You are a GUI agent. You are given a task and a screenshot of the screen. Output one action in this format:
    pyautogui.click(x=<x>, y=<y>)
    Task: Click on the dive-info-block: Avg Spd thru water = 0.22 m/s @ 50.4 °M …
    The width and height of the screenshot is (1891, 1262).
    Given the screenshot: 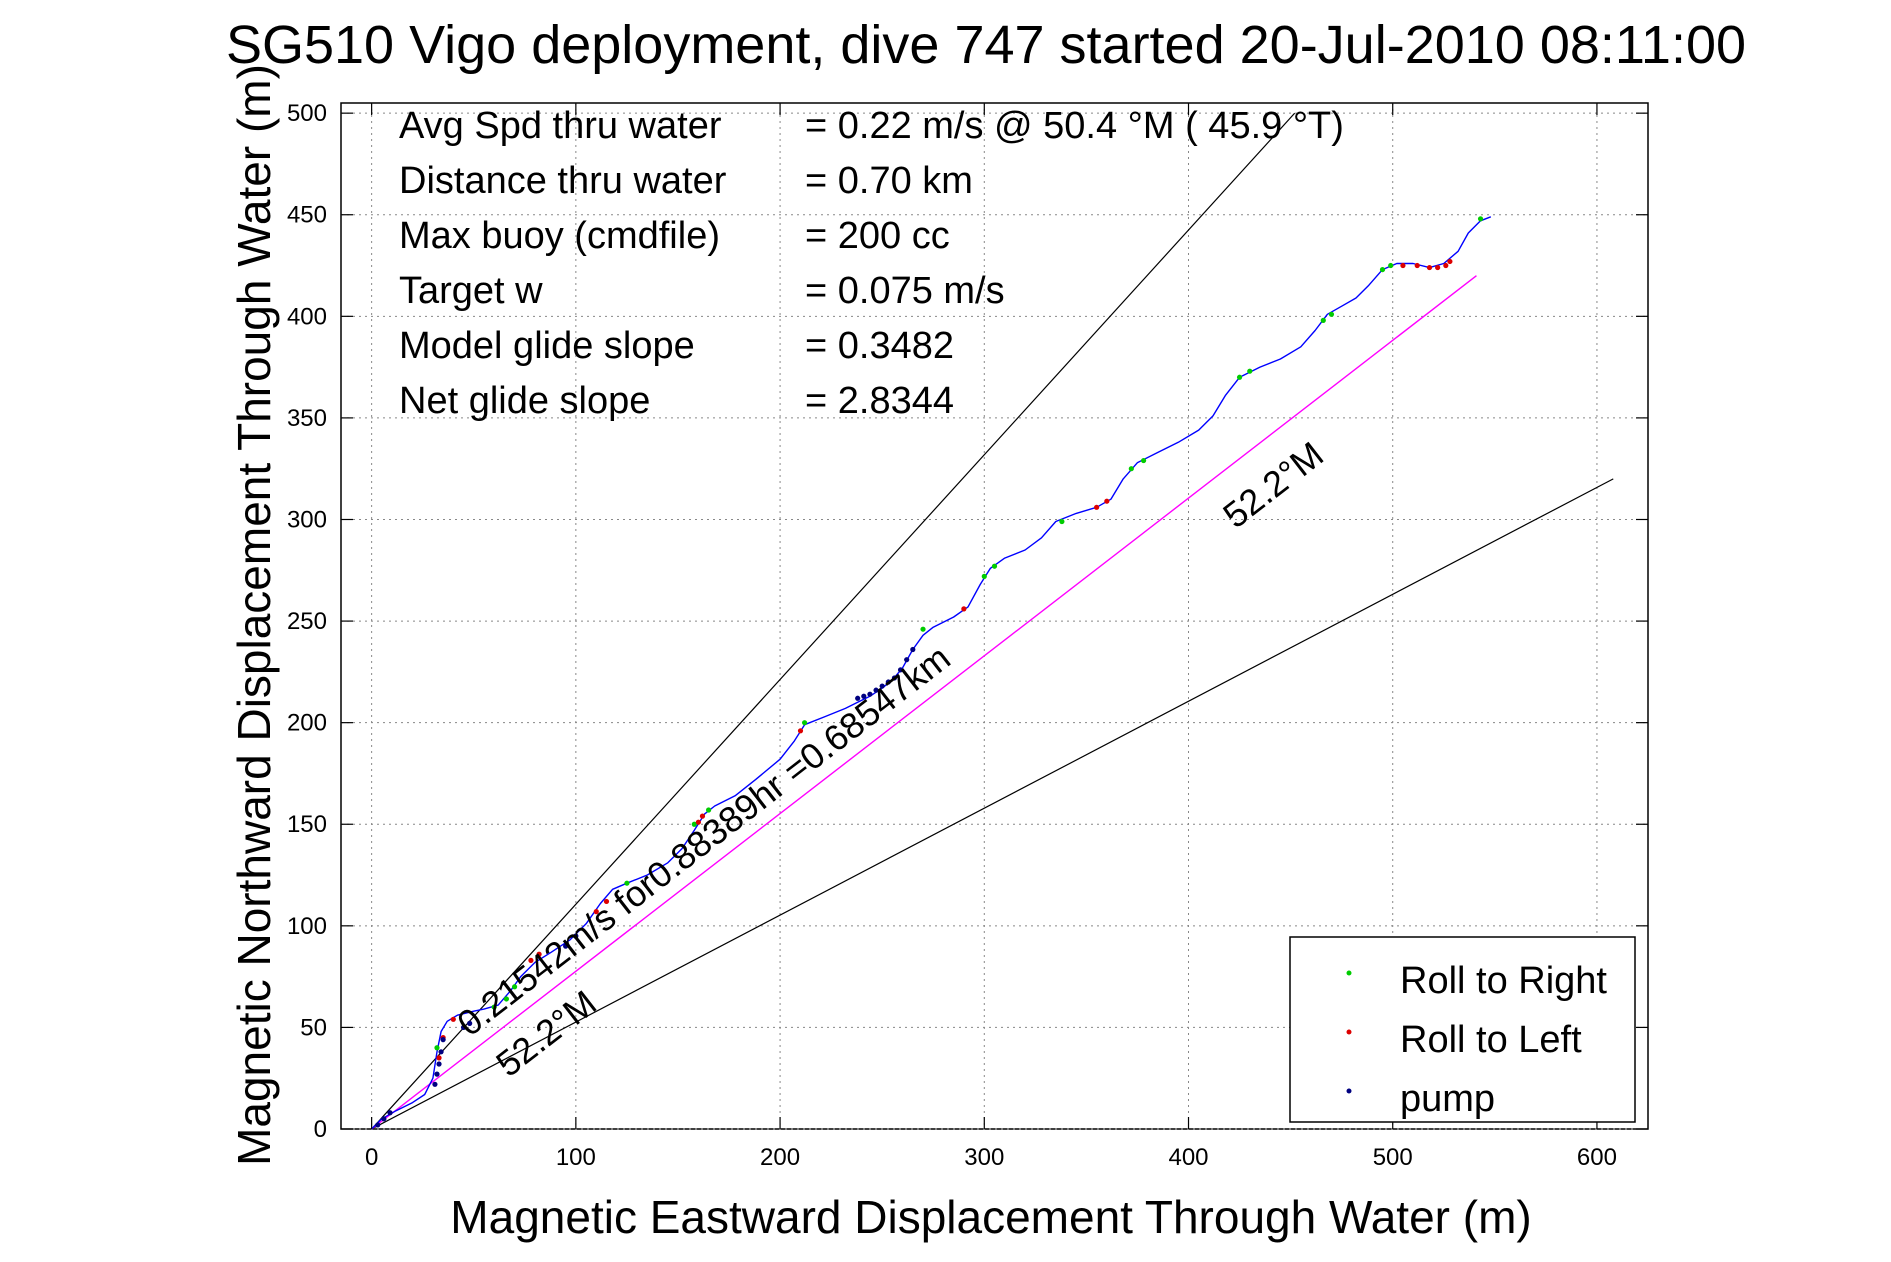 What is the action you would take?
    pyautogui.click(x=871, y=263)
    